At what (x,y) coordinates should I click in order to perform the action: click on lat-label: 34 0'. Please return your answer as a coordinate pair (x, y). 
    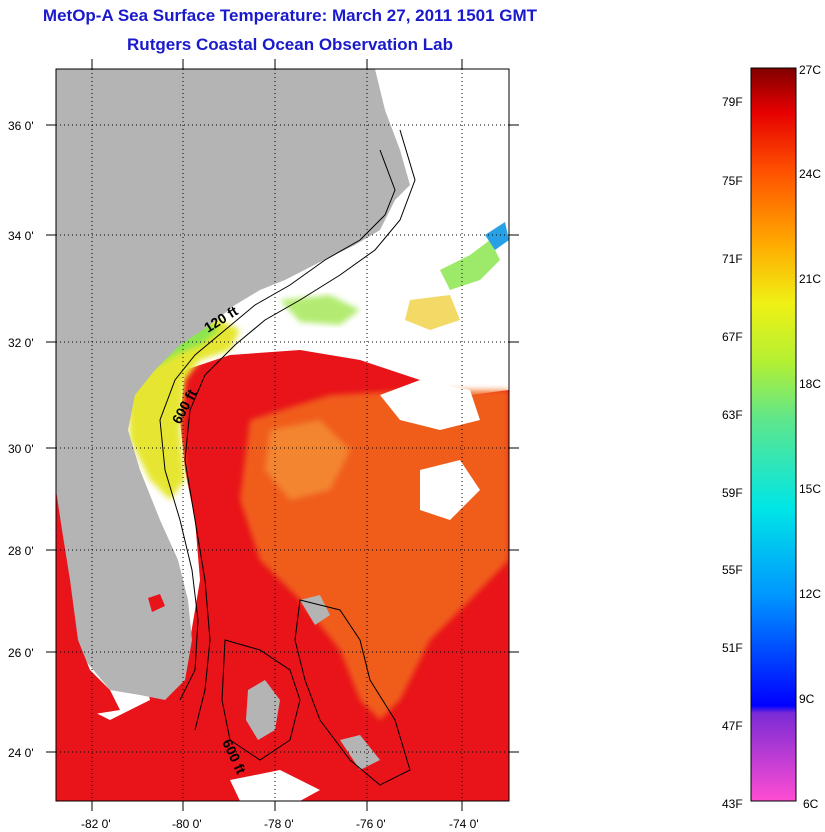
    Looking at the image, I should click on (21, 236).